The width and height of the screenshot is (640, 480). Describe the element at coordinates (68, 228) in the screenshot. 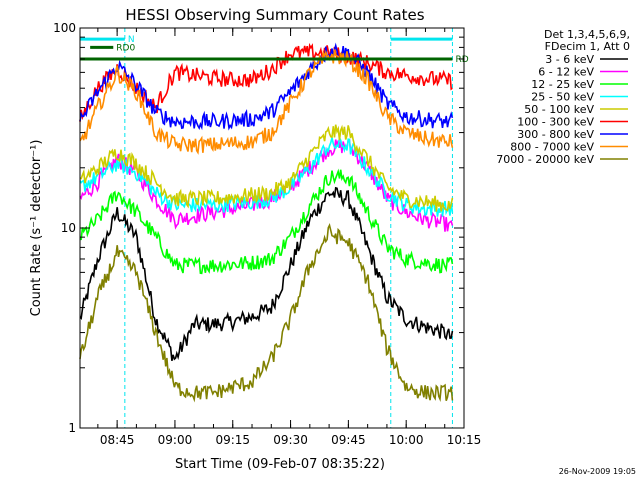

I see `y-tick-label-1: 10` at that location.